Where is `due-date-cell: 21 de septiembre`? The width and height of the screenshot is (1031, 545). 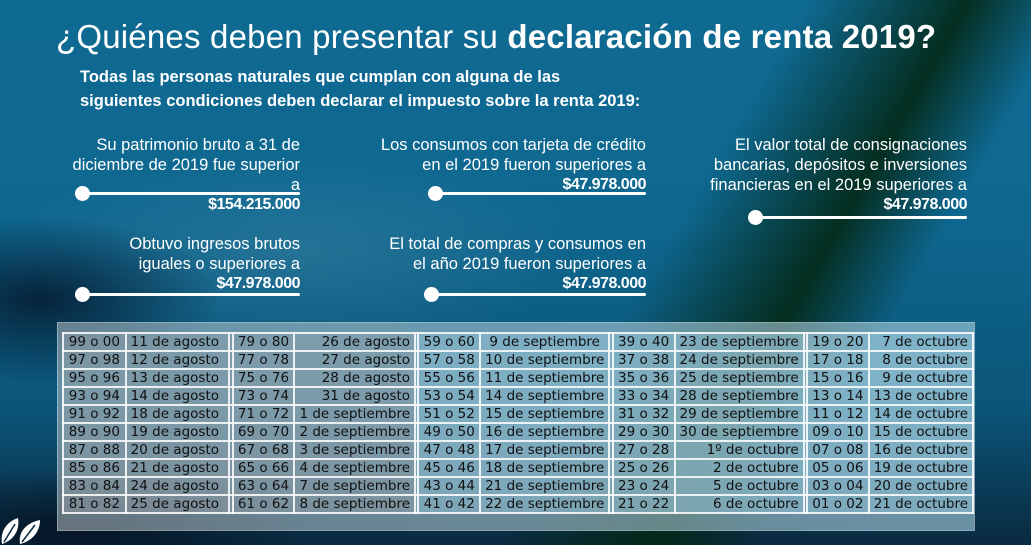
due-date-cell: 21 de septiembre is located at coordinates (545, 486).